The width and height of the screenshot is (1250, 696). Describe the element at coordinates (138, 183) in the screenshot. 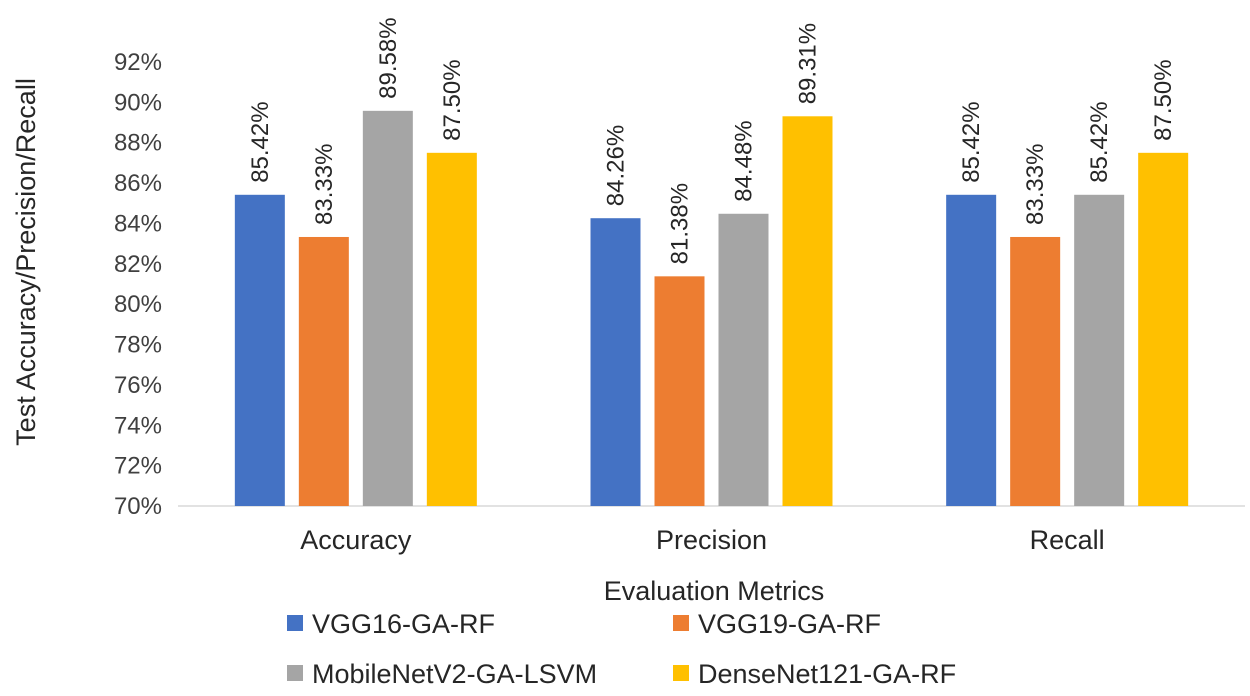

I see `y-tick-label: 86%` at that location.